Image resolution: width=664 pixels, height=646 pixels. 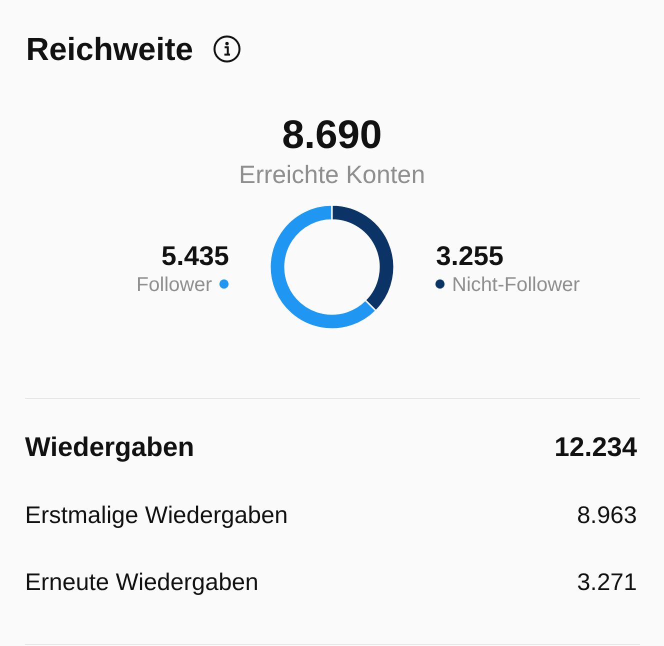 I want to click on text: Erstmalige Wiedergaben, so click(x=156, y=515).